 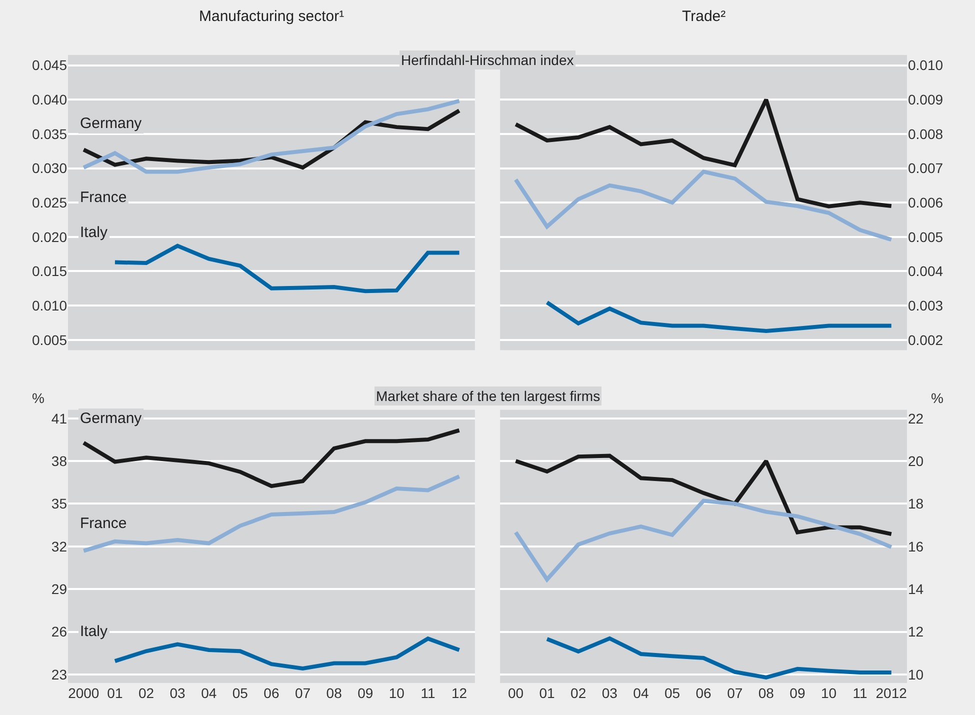 I want to click on y-tick-label: 14, so click(x=916, y=588).